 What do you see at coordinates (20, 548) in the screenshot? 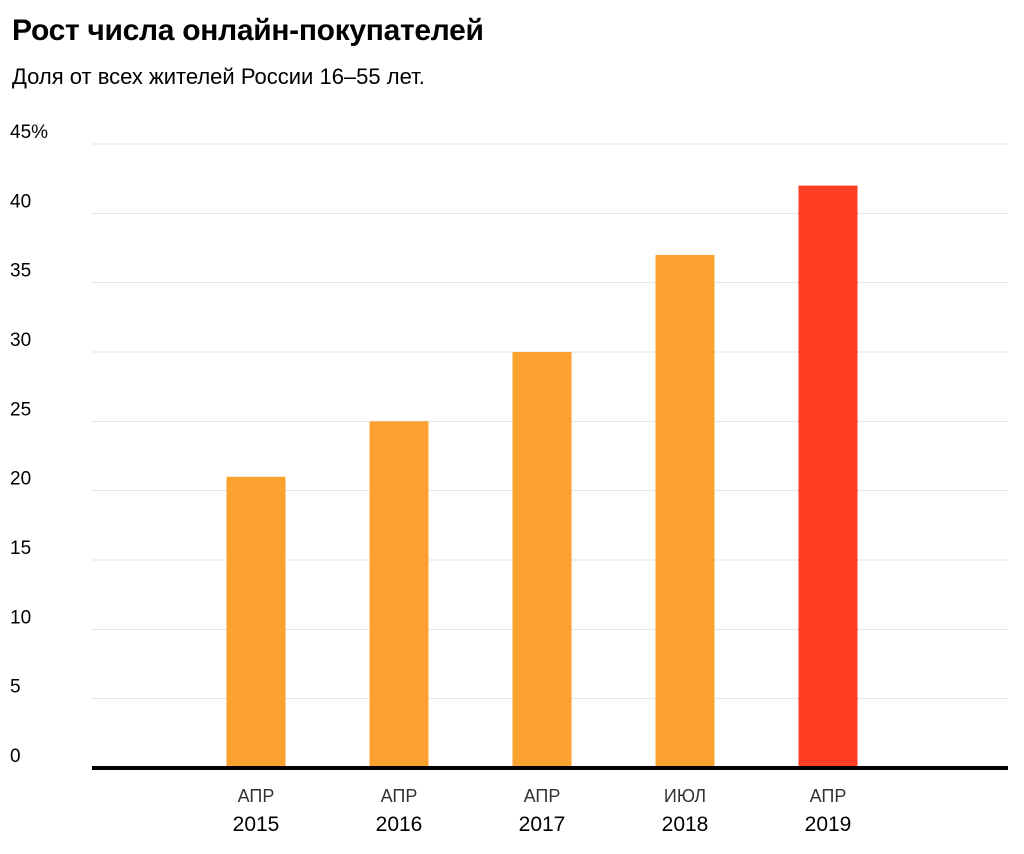
I see `y-tick-label: 15` at bounding box center [20, 548].